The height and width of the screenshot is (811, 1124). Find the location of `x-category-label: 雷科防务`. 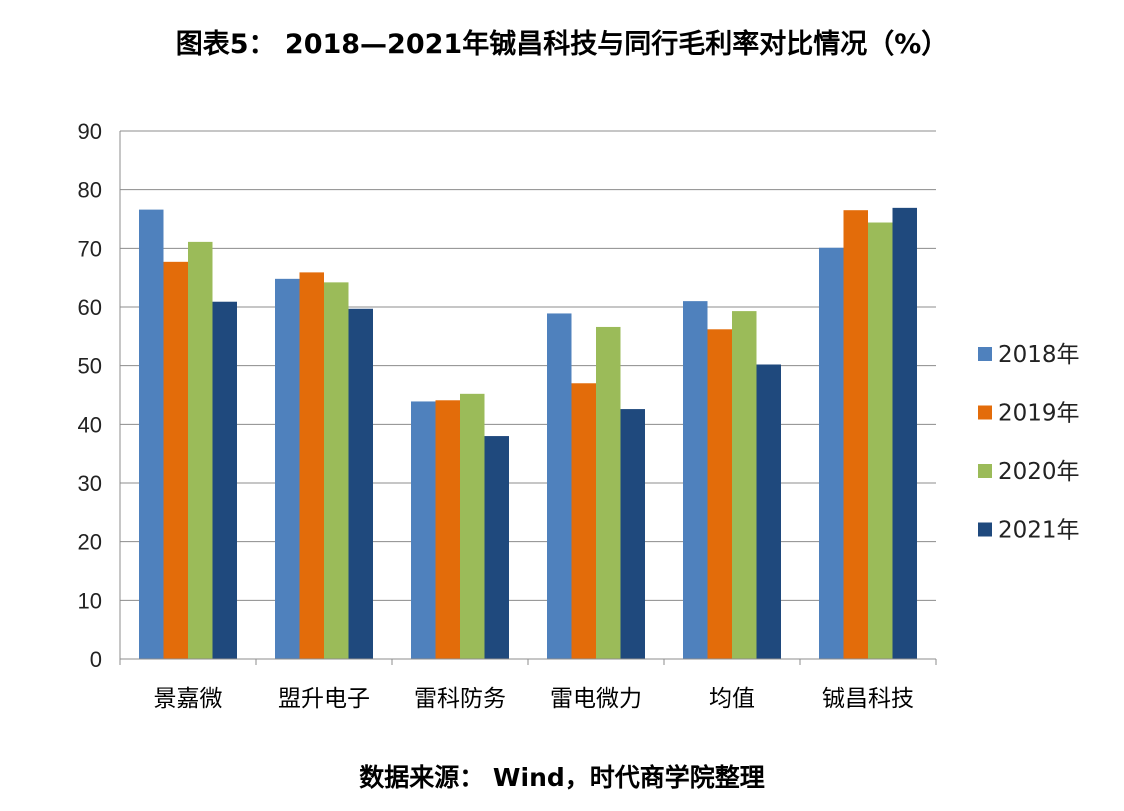

x-category-label: 雷科防务 is located at coordinates (460, 699).